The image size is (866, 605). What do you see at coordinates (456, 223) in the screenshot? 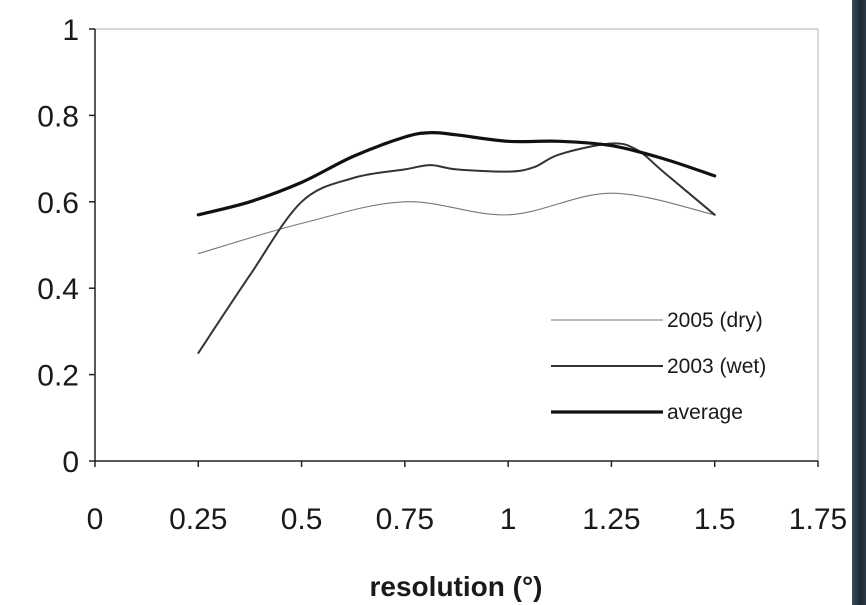
I see `series-line-2005-dry` at bounding box center [456, 223].